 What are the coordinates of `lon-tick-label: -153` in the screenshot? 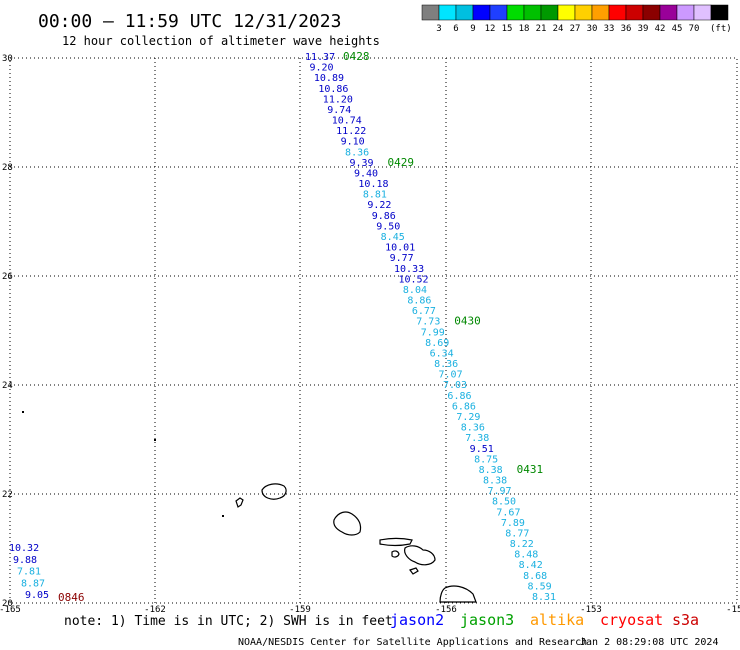 It's located at (591, 610).